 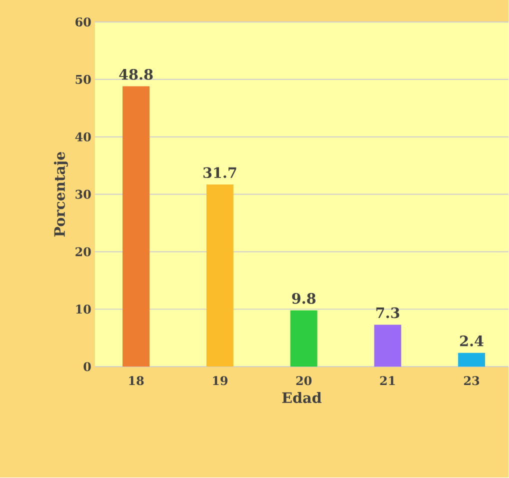 I want to click on y-tick-label: 10, so click(x=83, y=309).